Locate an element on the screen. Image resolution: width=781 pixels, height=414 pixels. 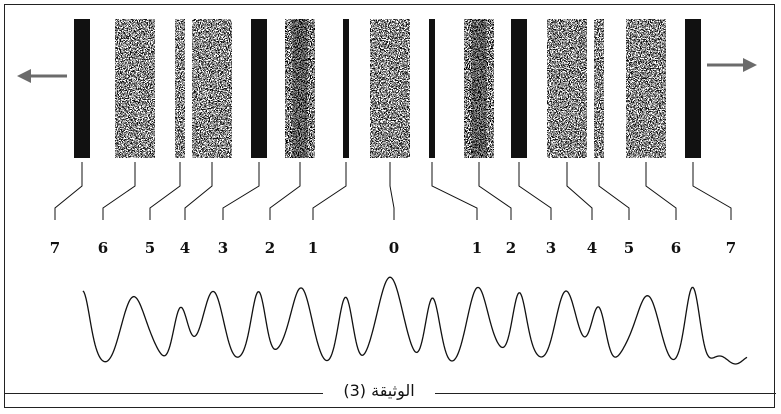
arrow-right-icon is located at coordinates (732, 65).